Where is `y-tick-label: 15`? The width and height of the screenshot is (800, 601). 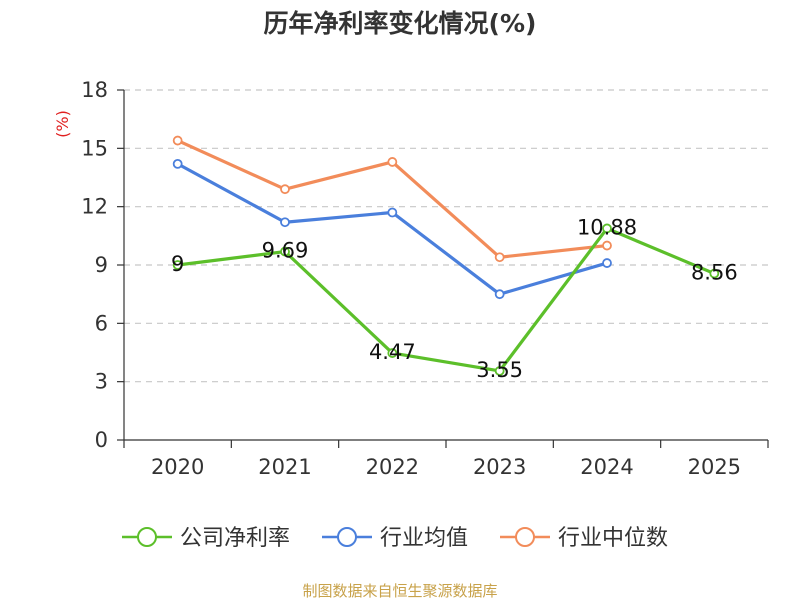
y-tick-label: 15 is located at coordinates (94, 148).